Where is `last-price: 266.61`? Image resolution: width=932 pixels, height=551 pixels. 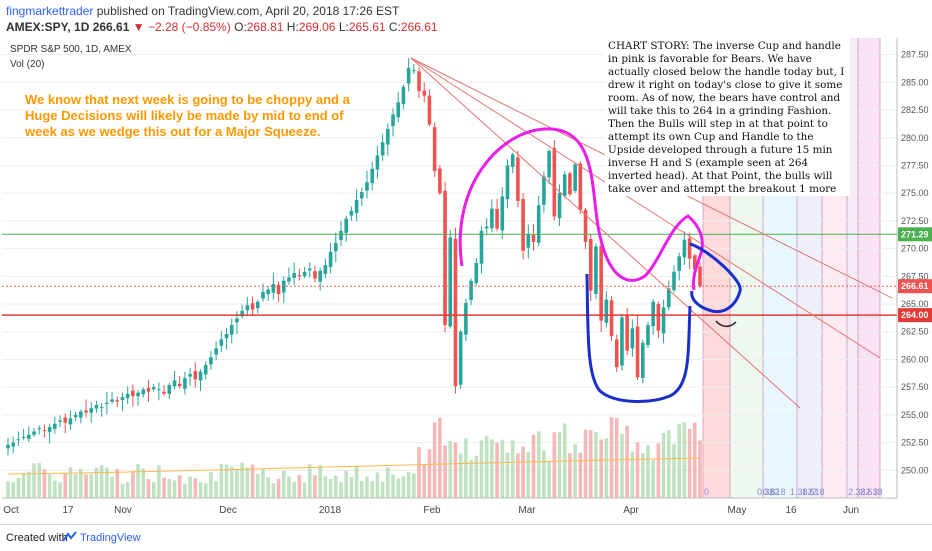 last-price: 266.61 is located at coordinates (111, 27).